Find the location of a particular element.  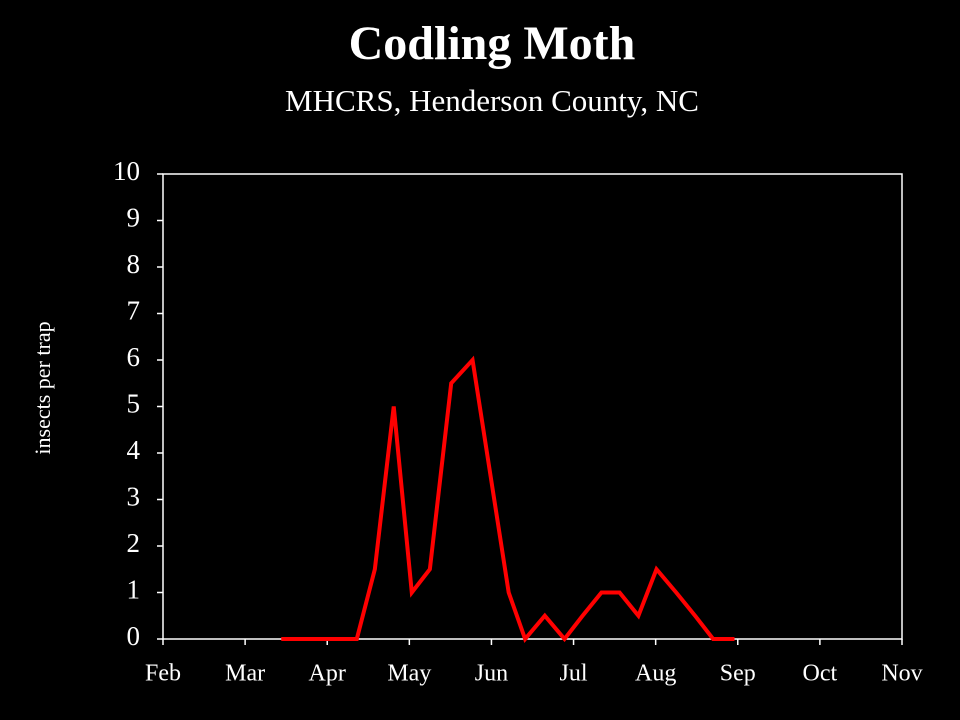

y-tick-label: 9 is located at coordinates (134, 218).